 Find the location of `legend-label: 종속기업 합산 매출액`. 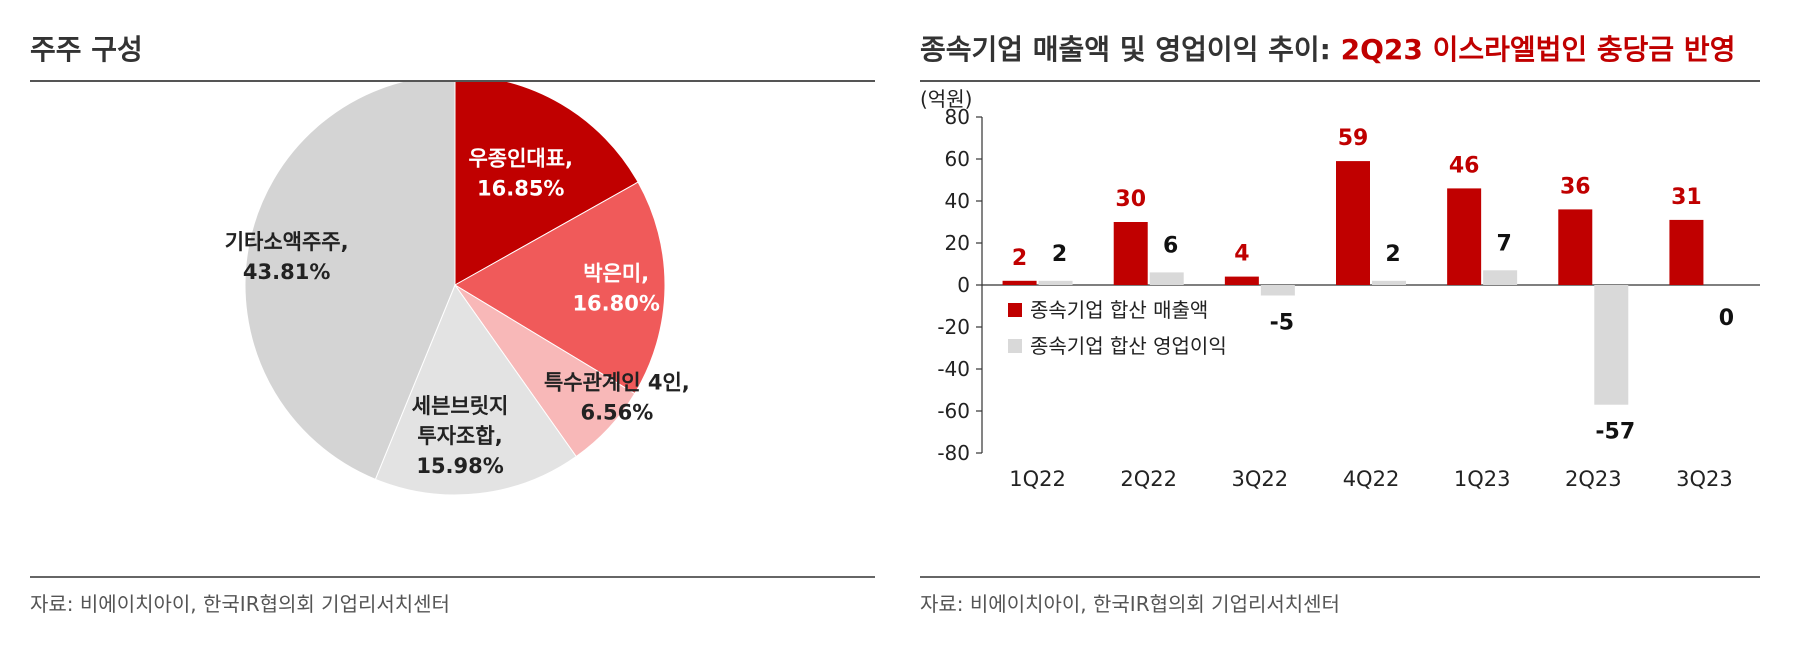

legend-label: 종속기업 합산 매출액 is located at coordinates (1119, 310).